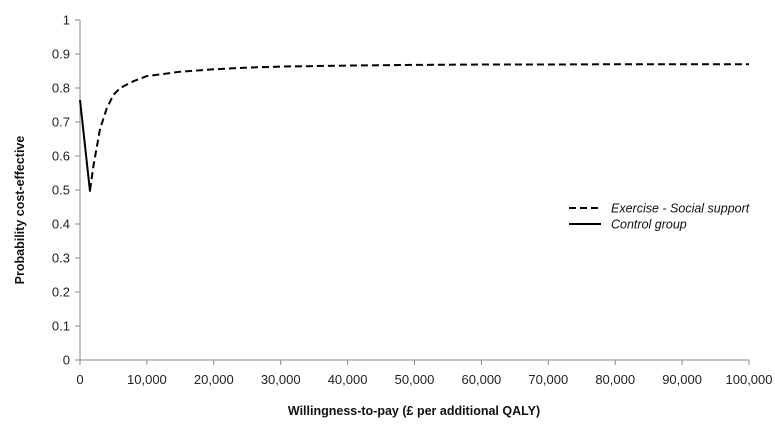 The width and height of the screenshot is (775, 426). What do you see at coordinates (61, 122) in the screenshot?
I see `y-tick-label: 0.7` at bounding box center [61, 122].